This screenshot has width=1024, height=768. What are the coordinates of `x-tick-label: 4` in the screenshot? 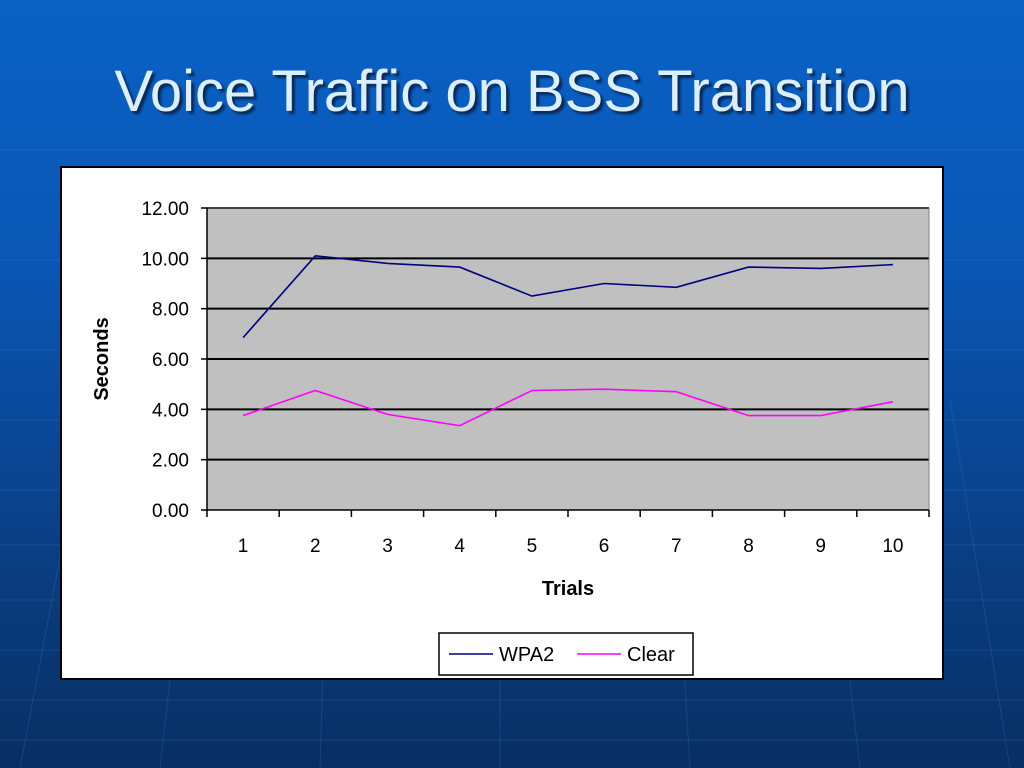 It's located at (459, 546).